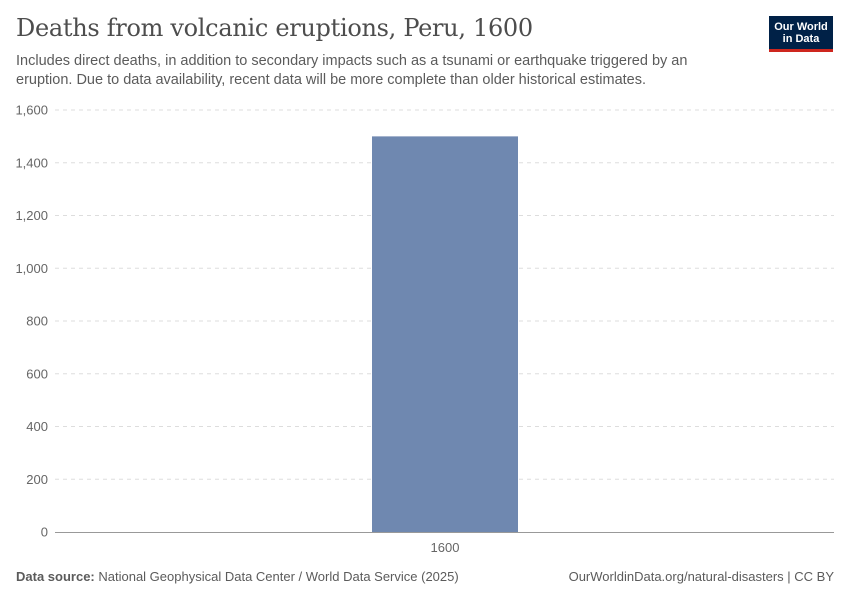  Describe the element at coordinates (31, 215) in the screenshot. I see `y-tick-label: 1,200` at that location.